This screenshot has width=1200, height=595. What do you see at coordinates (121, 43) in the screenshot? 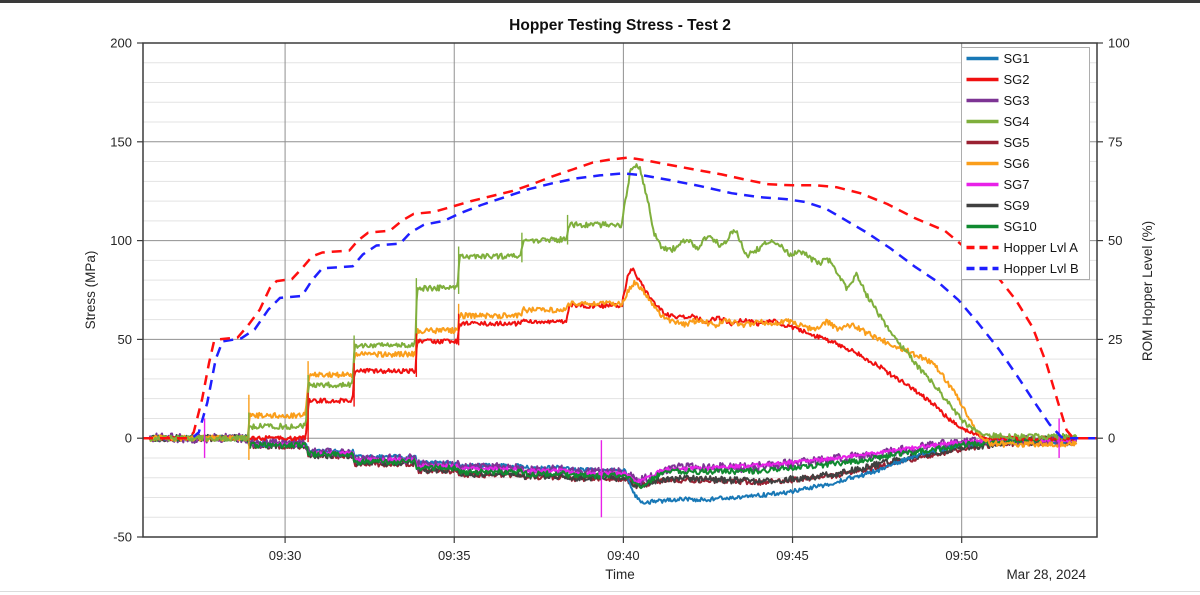
I see `y-left-tick-label: 200` at bounding box center [121, 43].